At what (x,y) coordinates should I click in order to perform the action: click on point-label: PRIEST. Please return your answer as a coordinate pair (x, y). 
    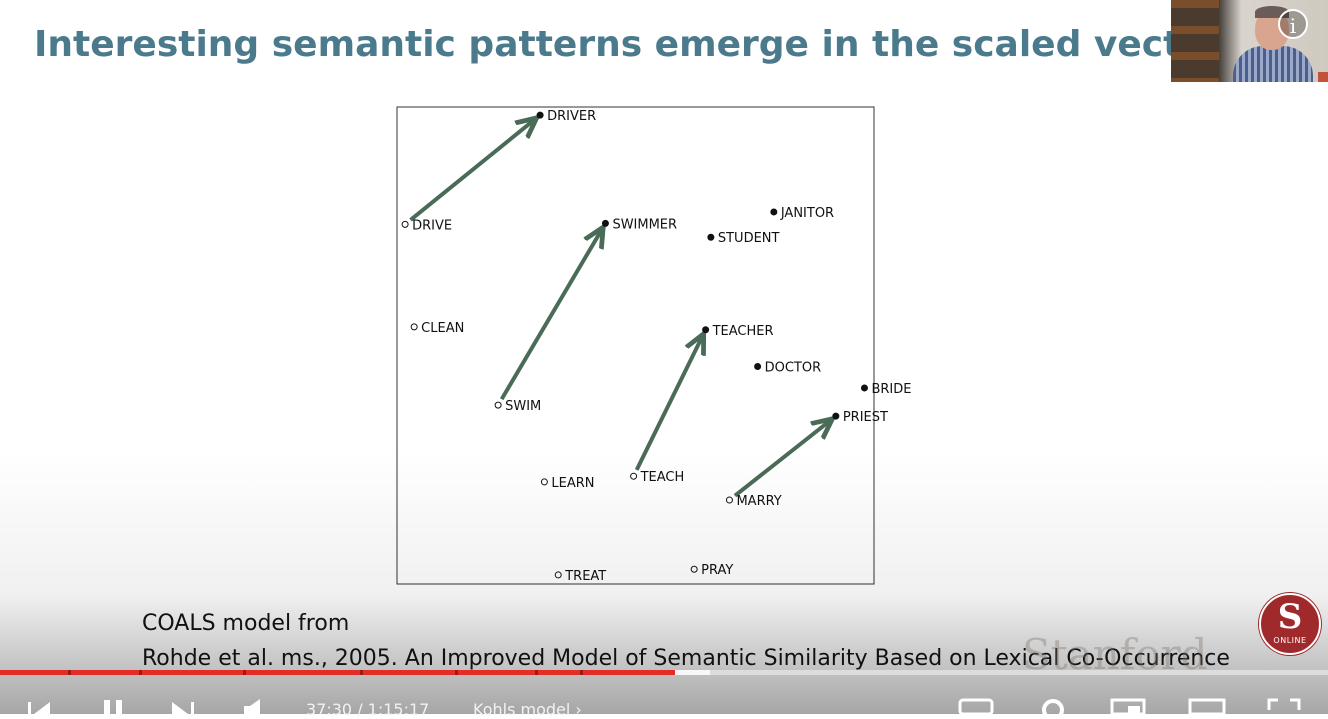
    Looking at the image, I should click on (865, 417).